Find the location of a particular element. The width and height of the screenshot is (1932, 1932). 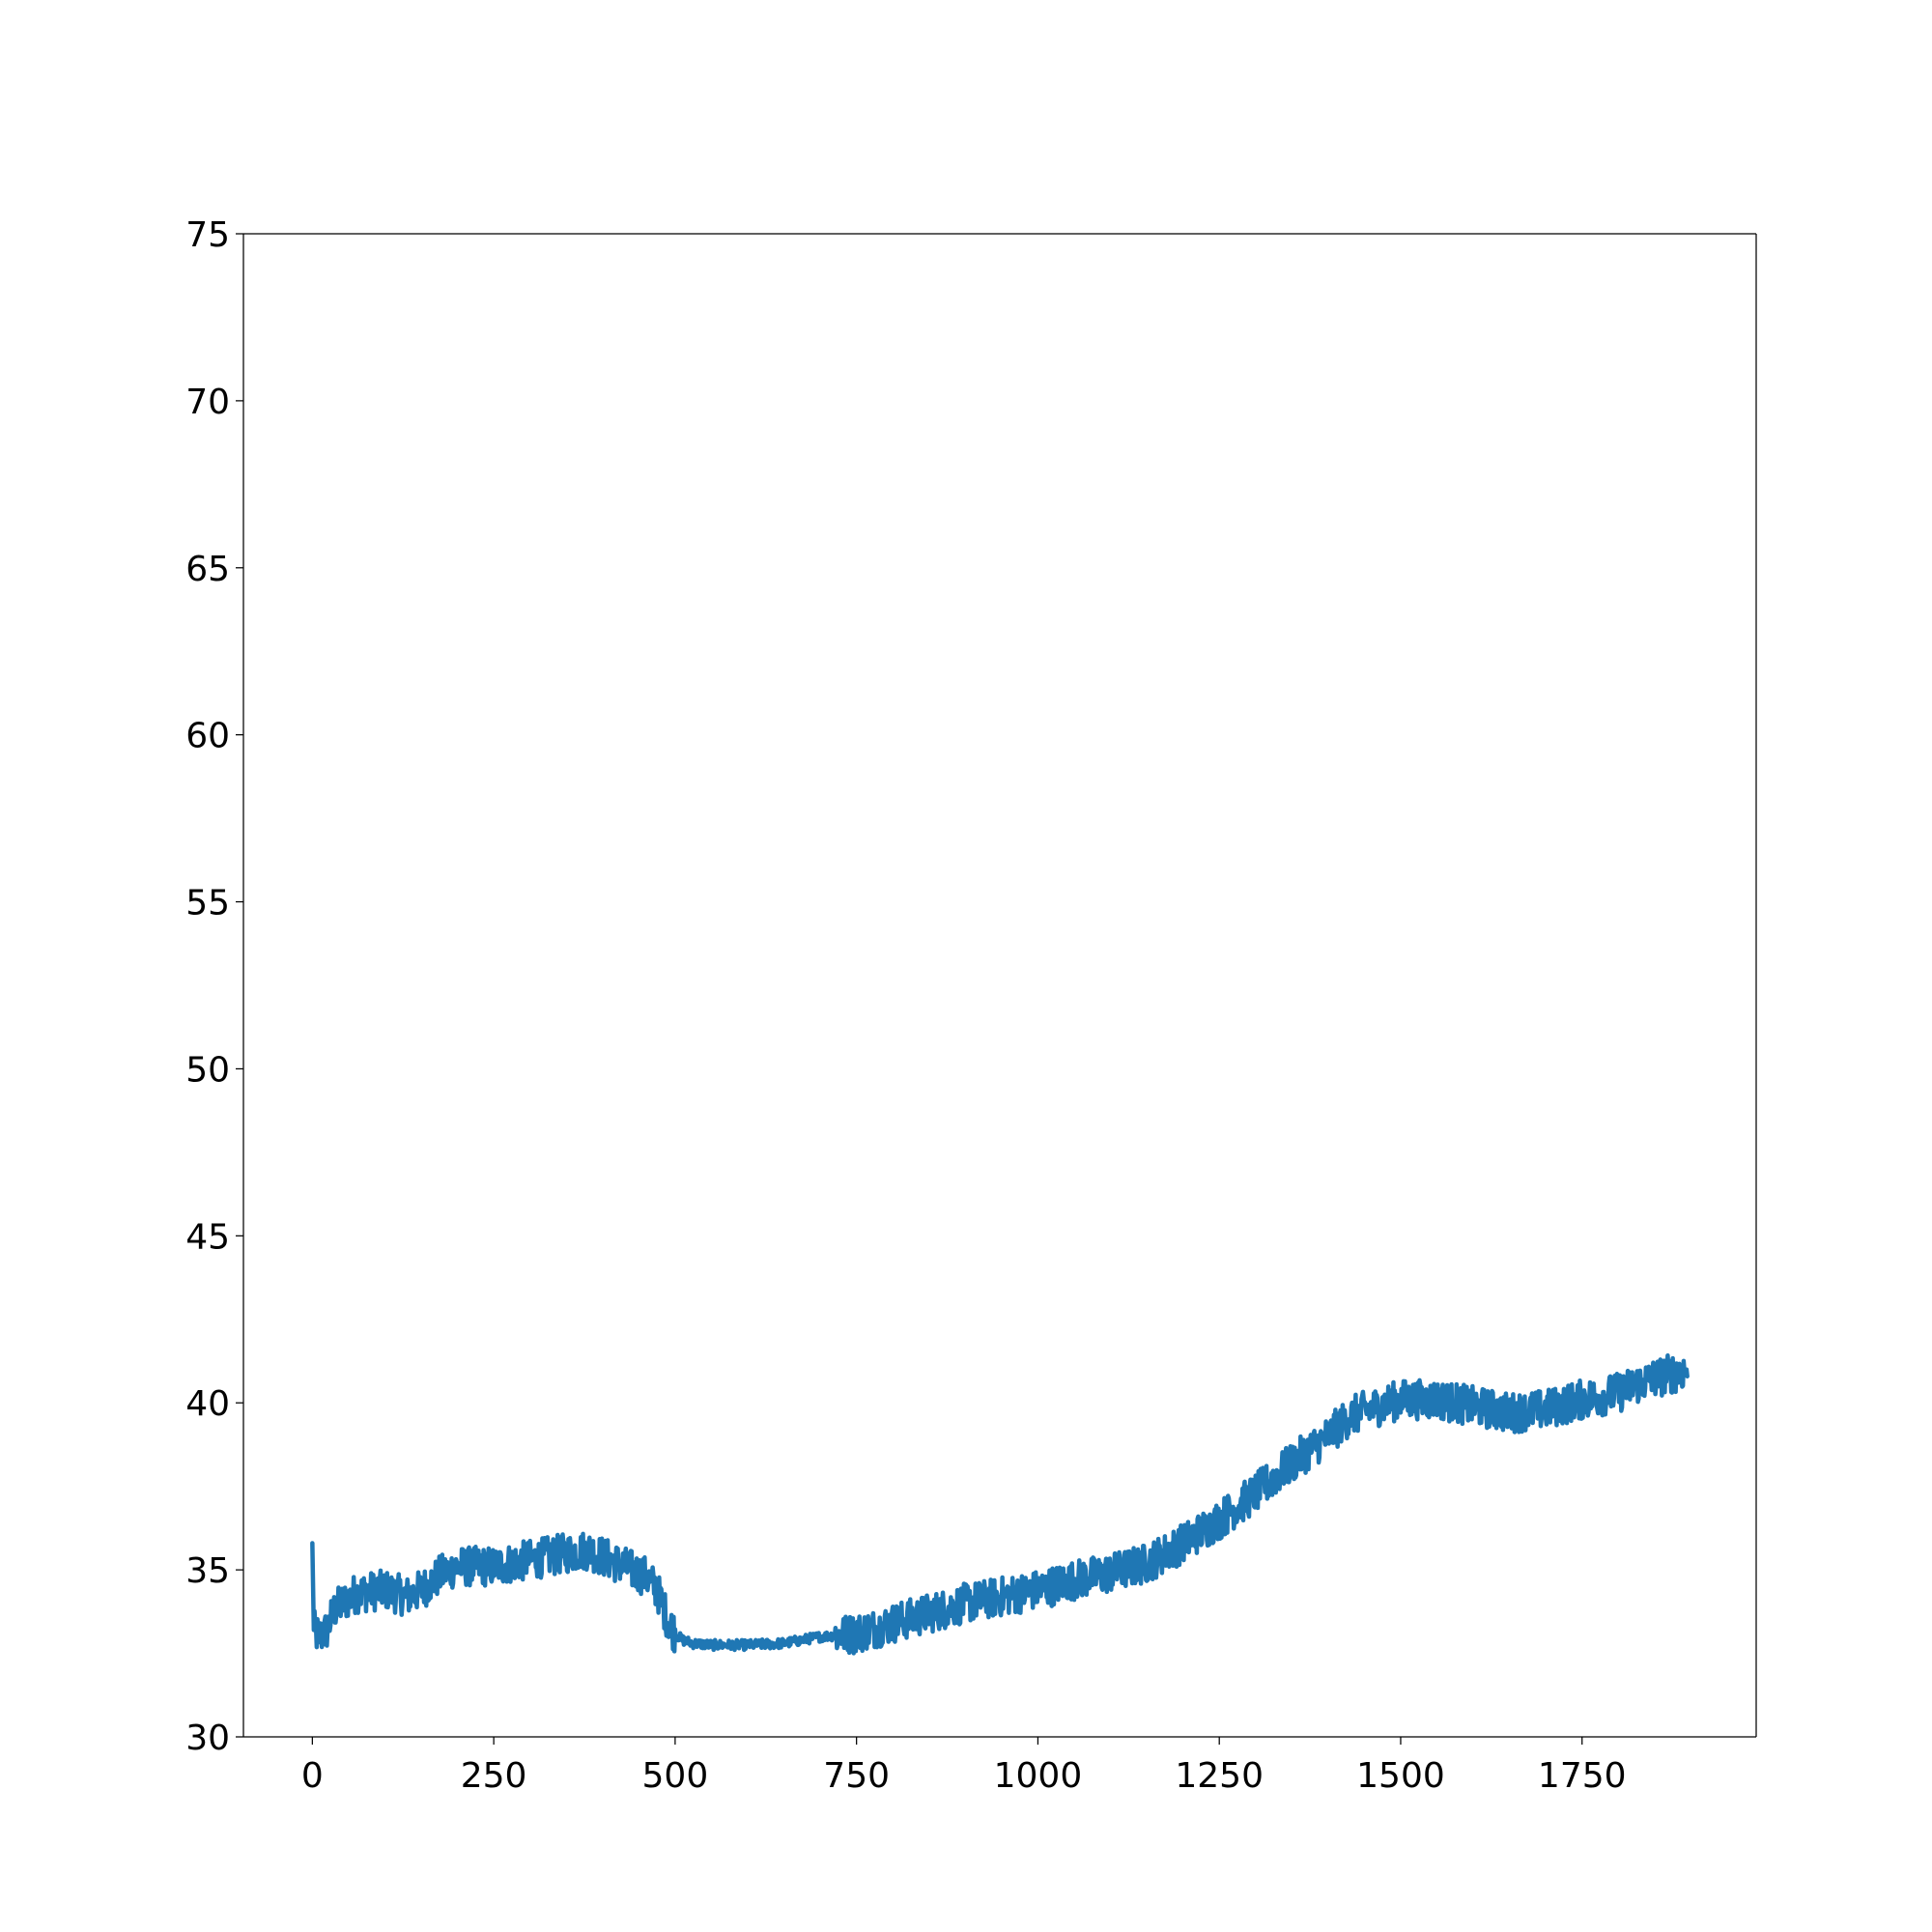

x-tick-label: 1500 is located at coordinates (1400, 1776).